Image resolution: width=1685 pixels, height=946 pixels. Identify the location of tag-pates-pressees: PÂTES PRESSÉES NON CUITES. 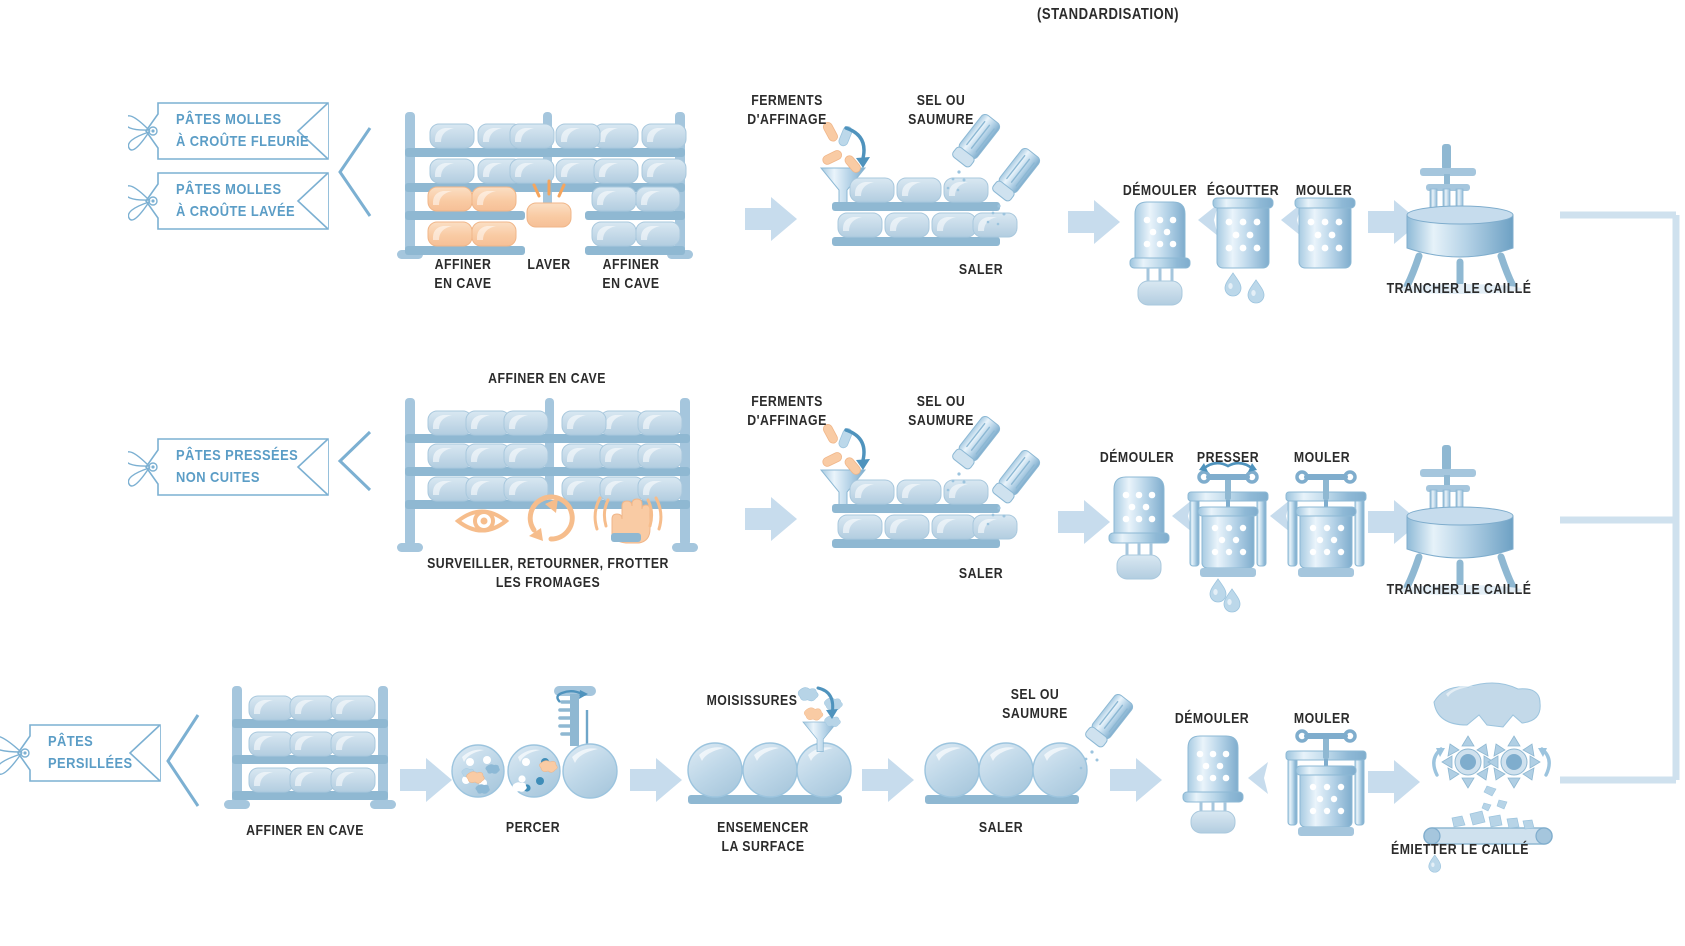
(231, 469).